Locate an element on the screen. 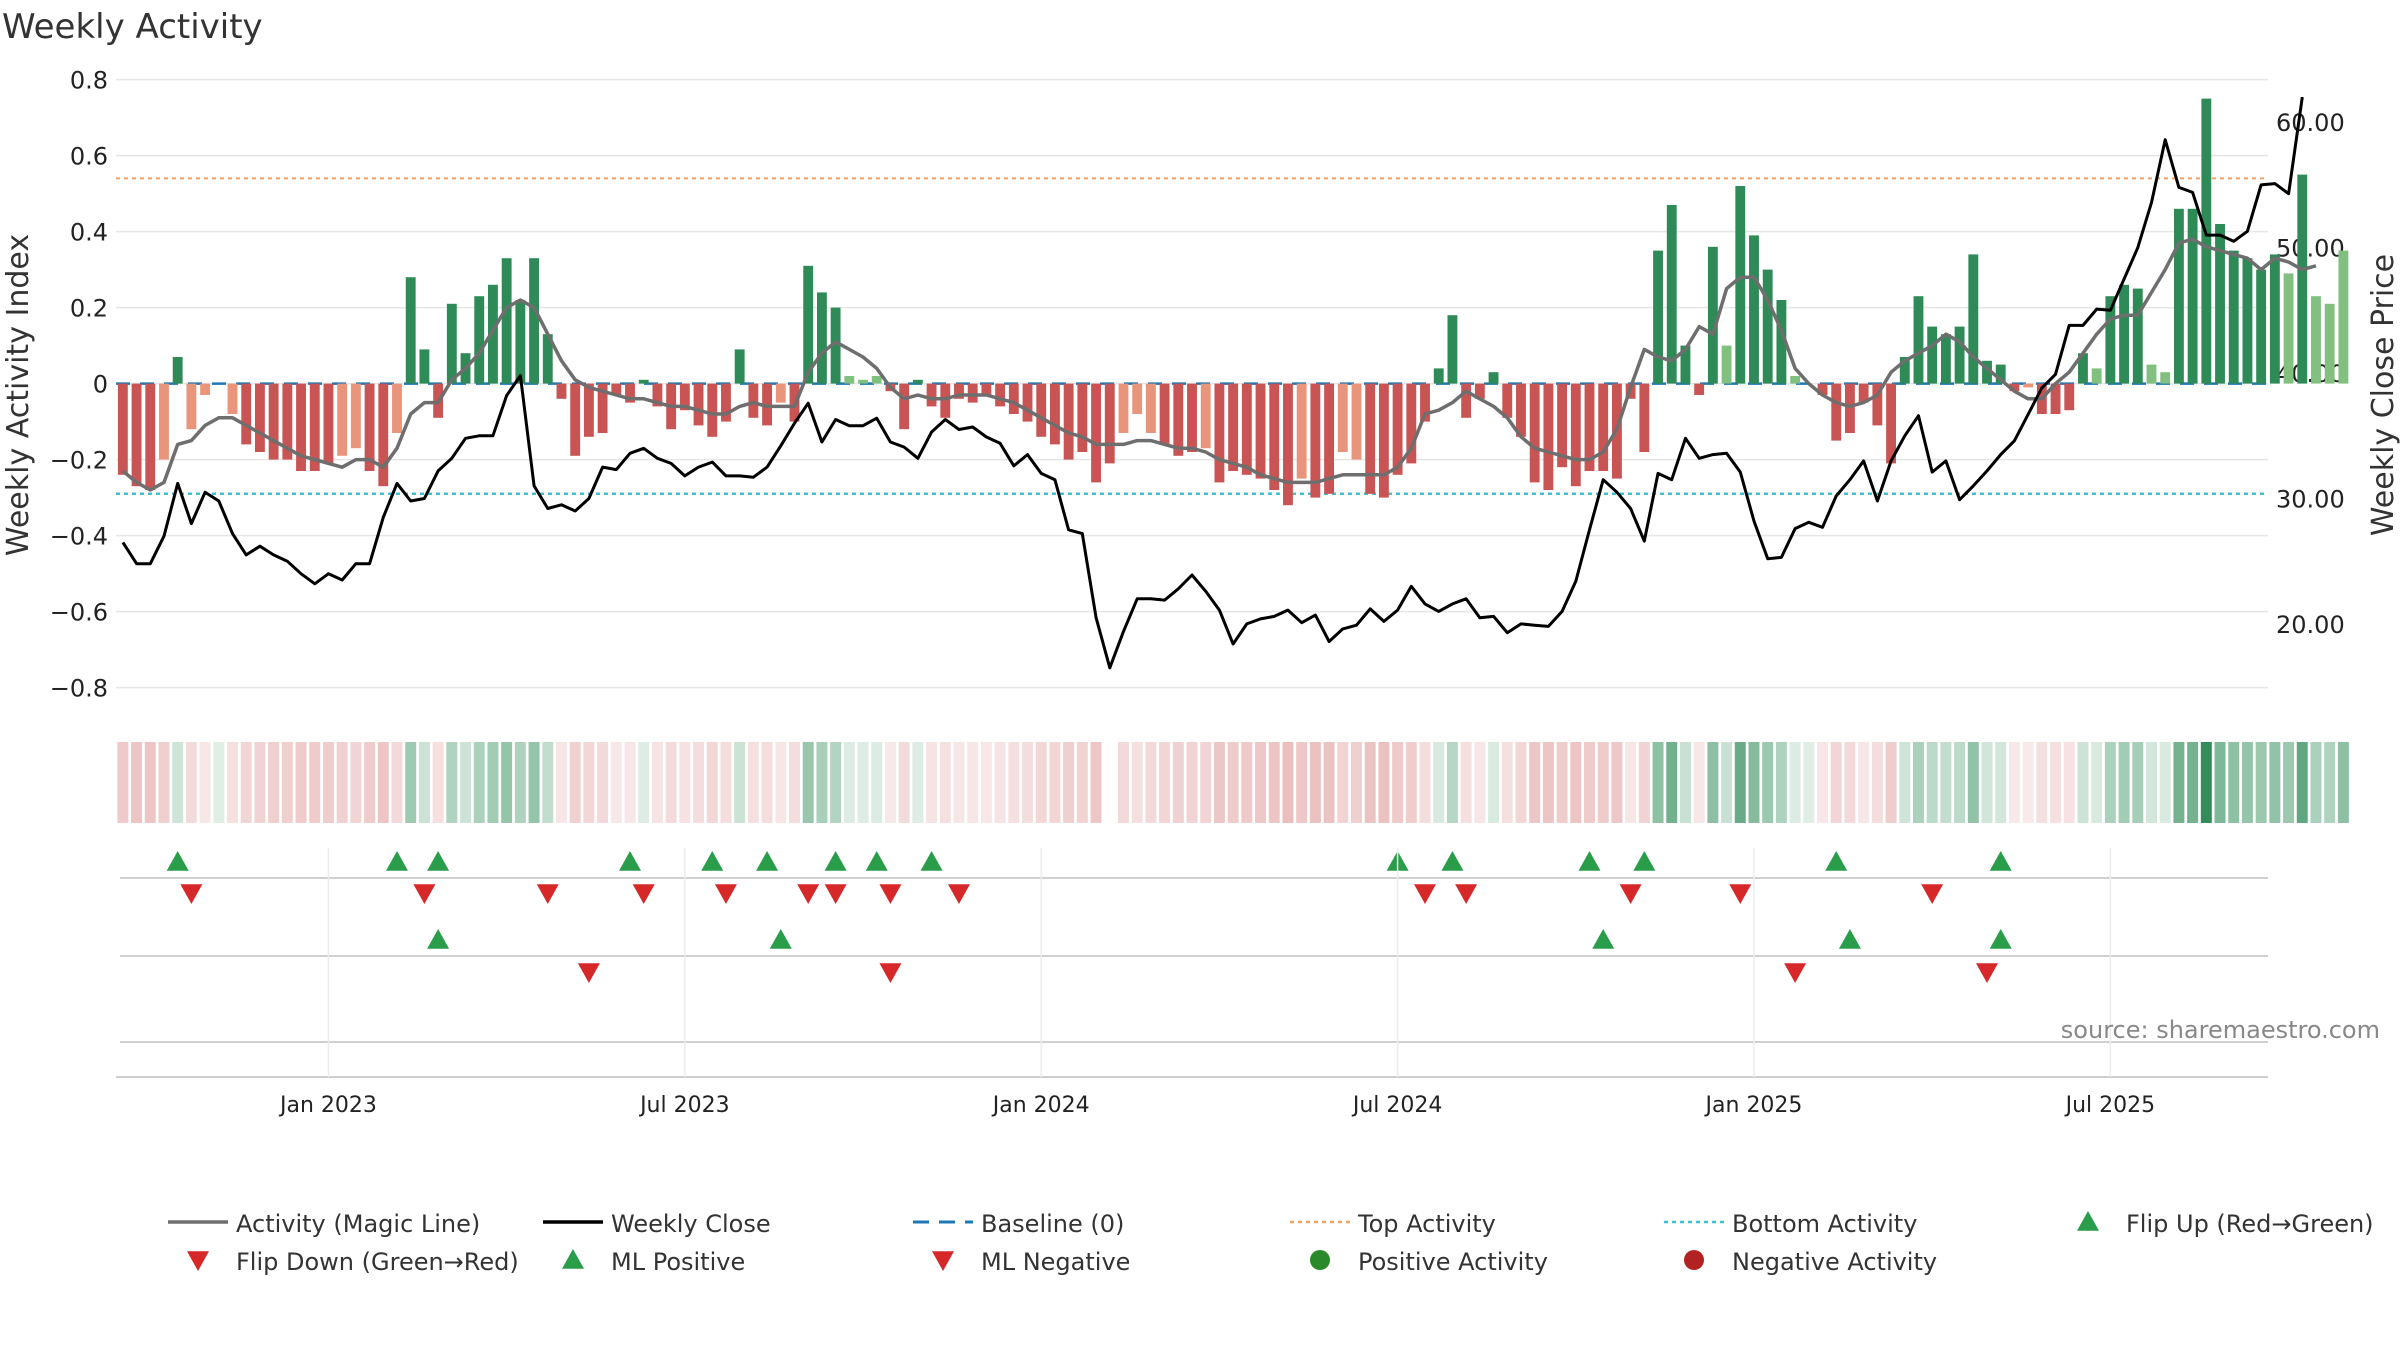 The image size is (2400, 1350). x-tick-label: Jan 2024 is located at coordinates (1040, 1105).